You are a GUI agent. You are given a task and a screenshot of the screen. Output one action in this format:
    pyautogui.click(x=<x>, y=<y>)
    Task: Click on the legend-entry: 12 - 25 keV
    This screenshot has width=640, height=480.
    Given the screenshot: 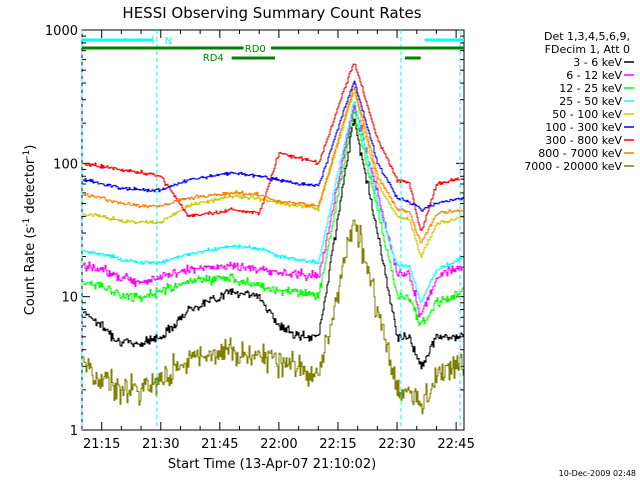 What is the action you would take?
    pyautogui.click(x=590, y=88)
    